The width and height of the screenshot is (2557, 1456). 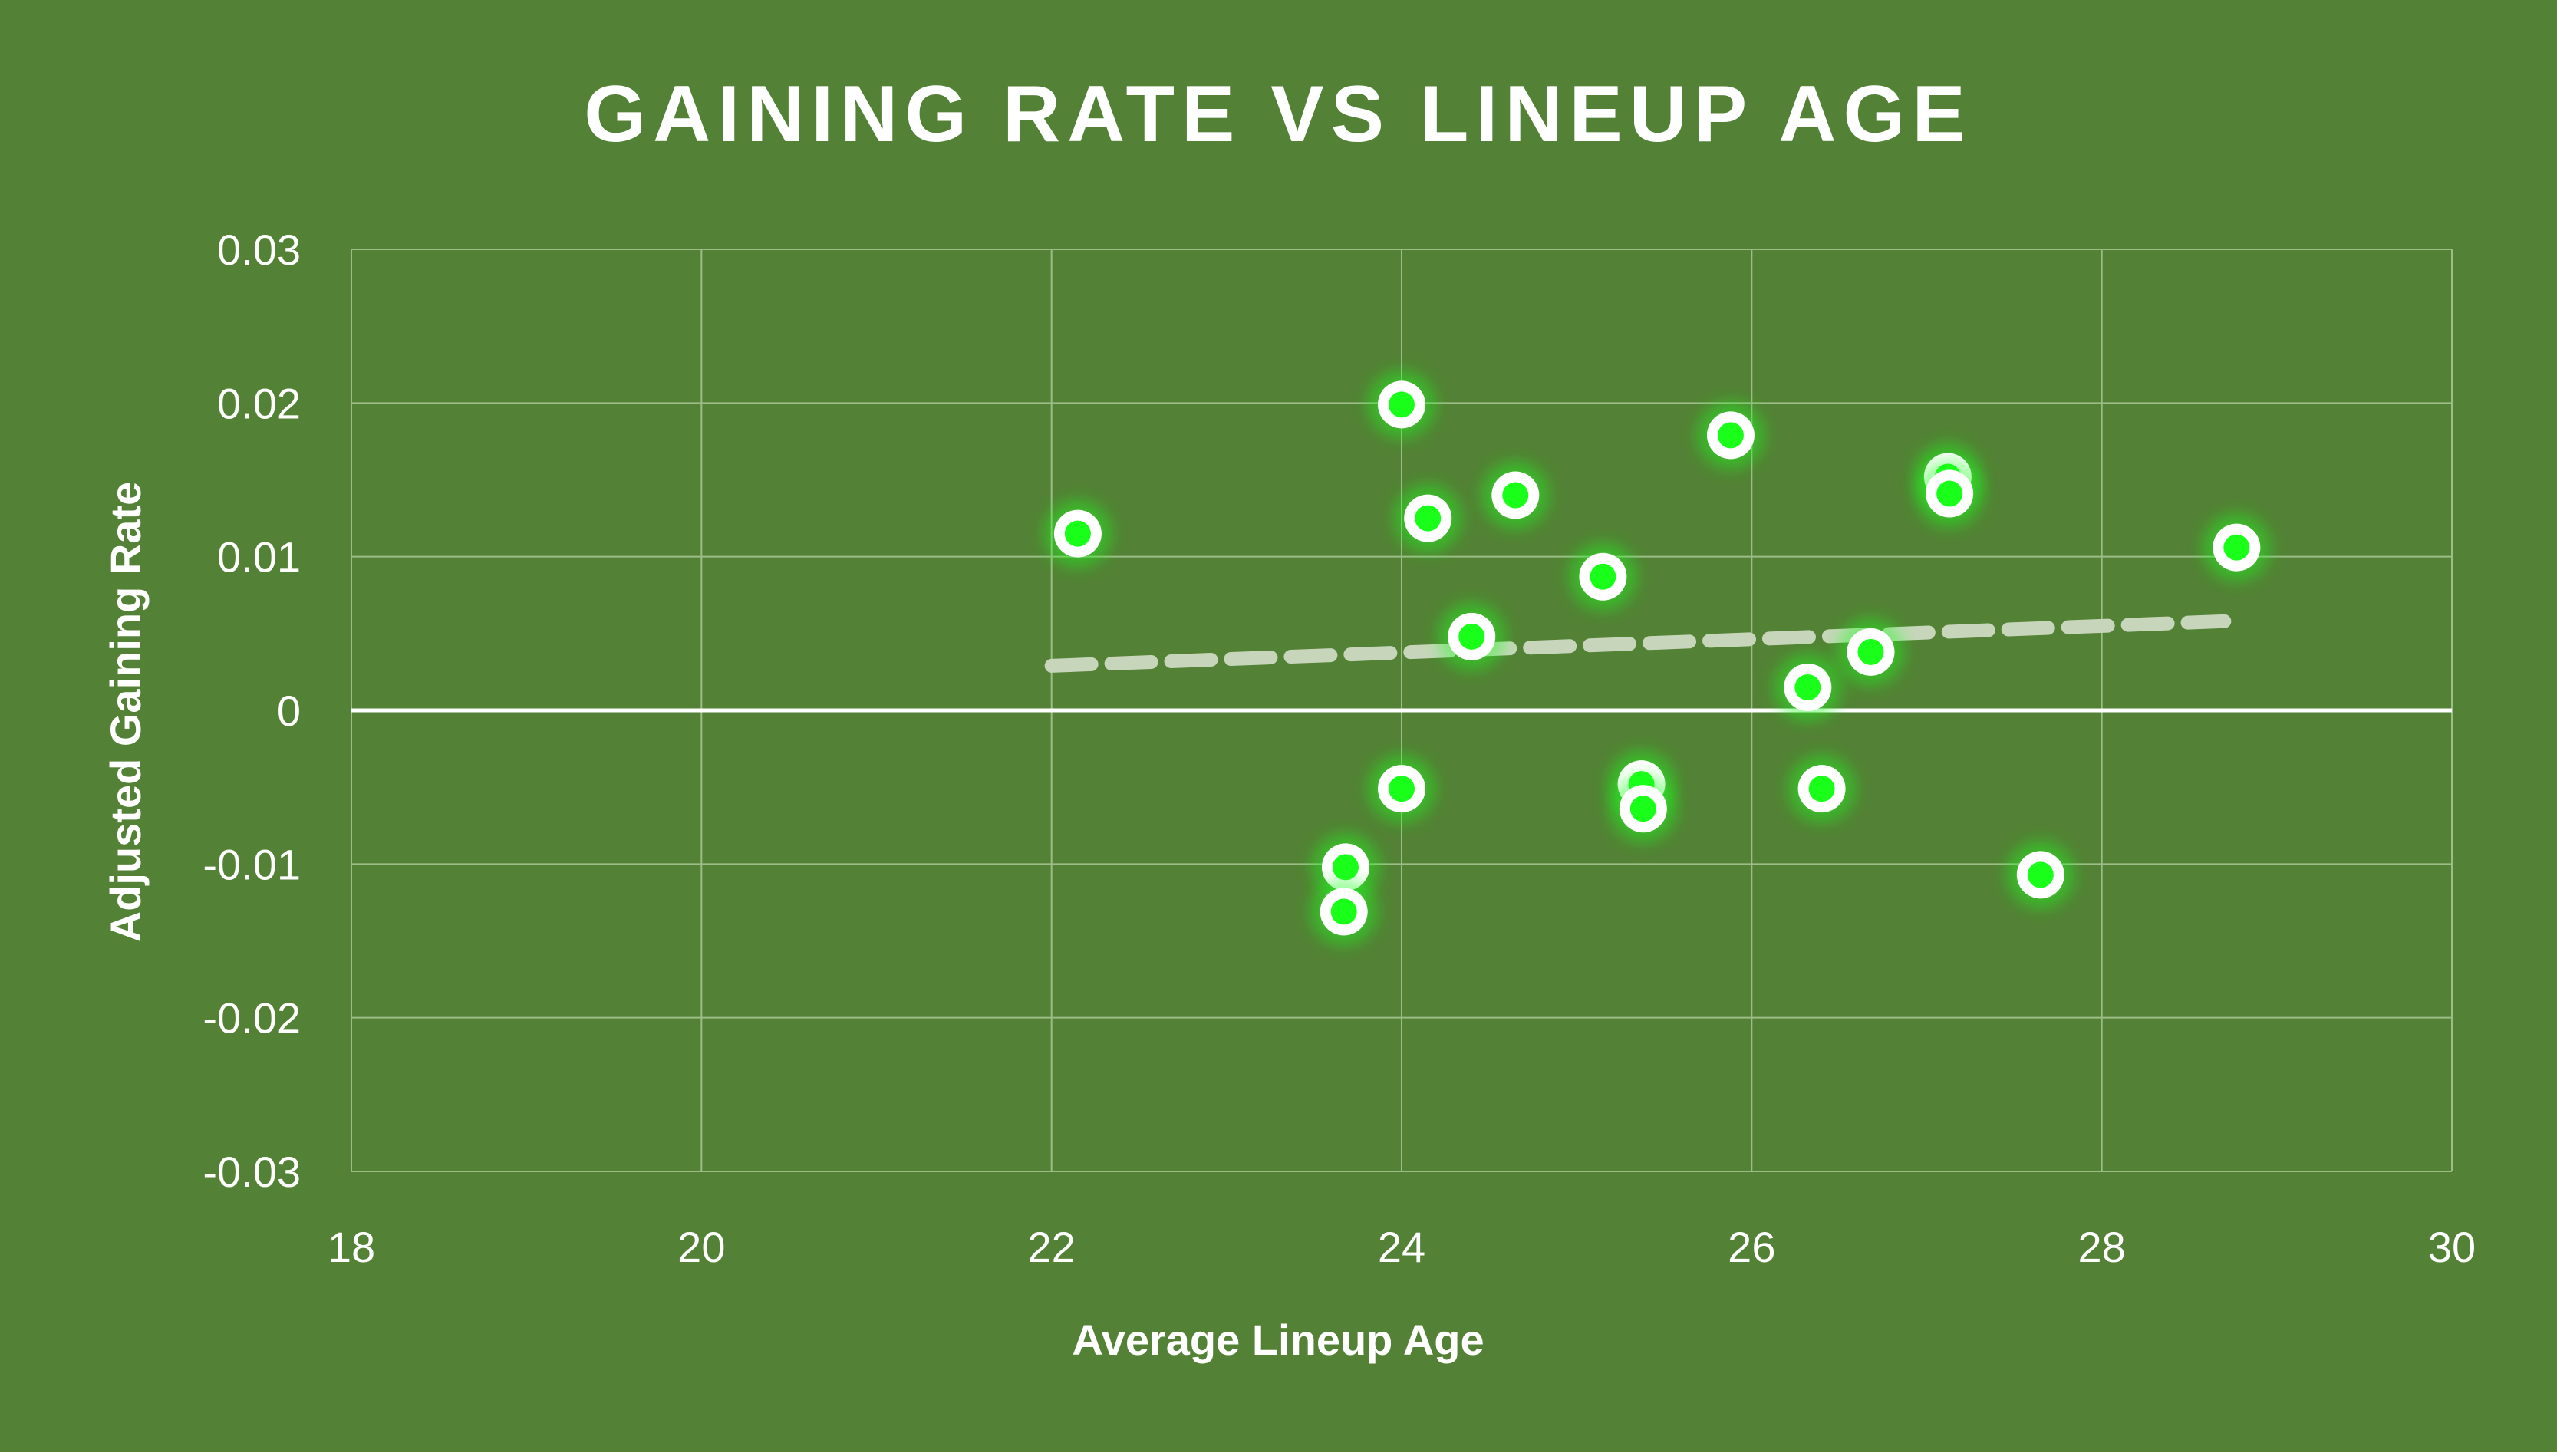 What do you see at coordinates (252, 1172) in the screenshot?
I see `y-tick-label: -0.03` at bounding box center [252, 1172].